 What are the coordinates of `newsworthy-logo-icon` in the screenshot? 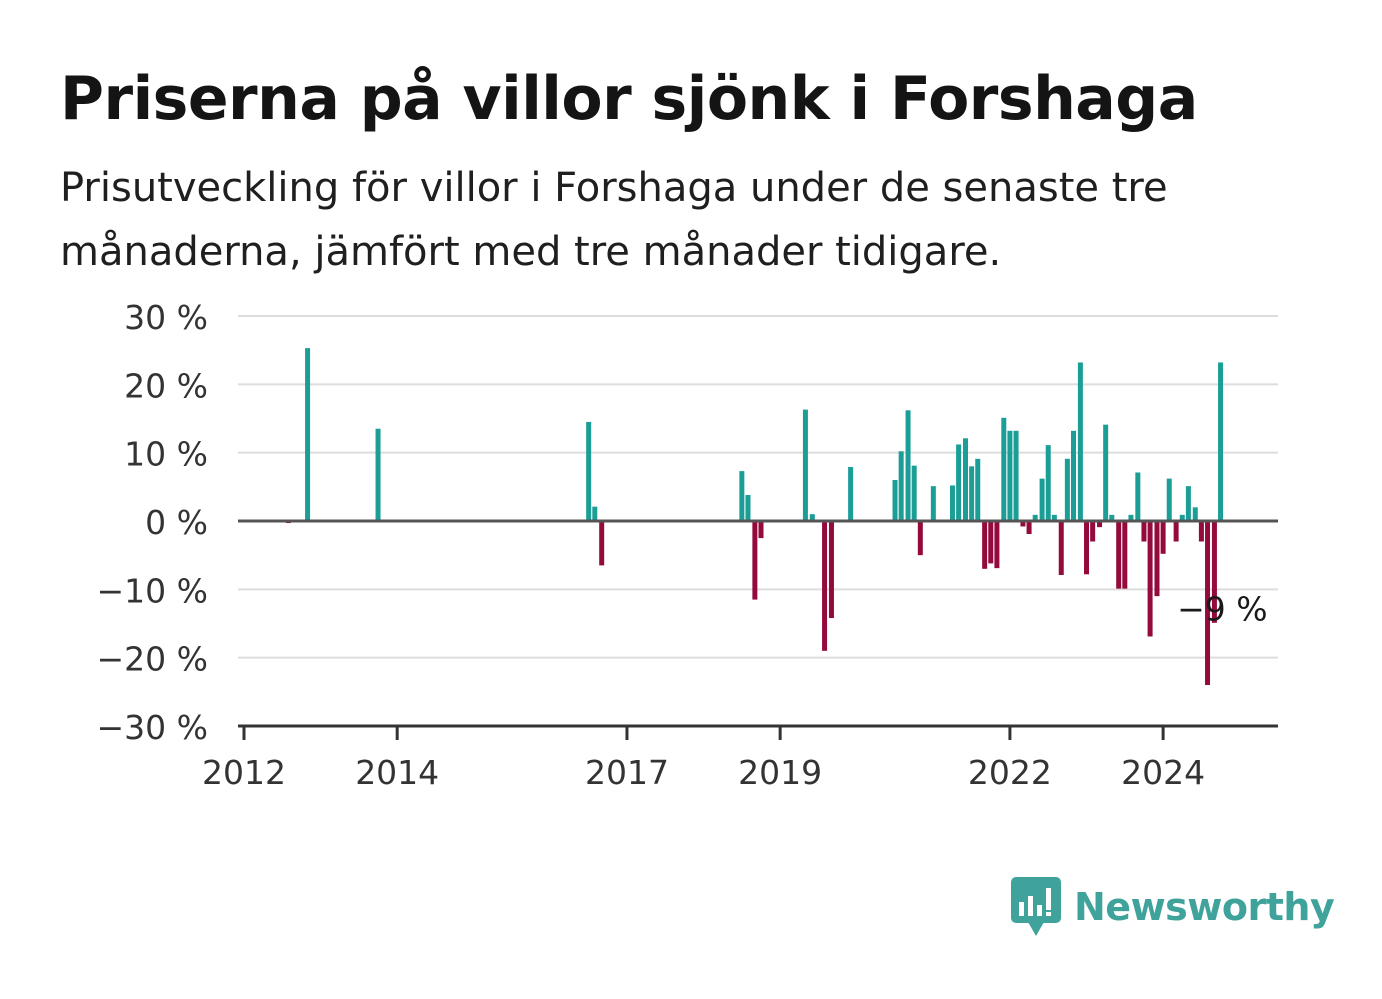 It's located at (1036, 906).